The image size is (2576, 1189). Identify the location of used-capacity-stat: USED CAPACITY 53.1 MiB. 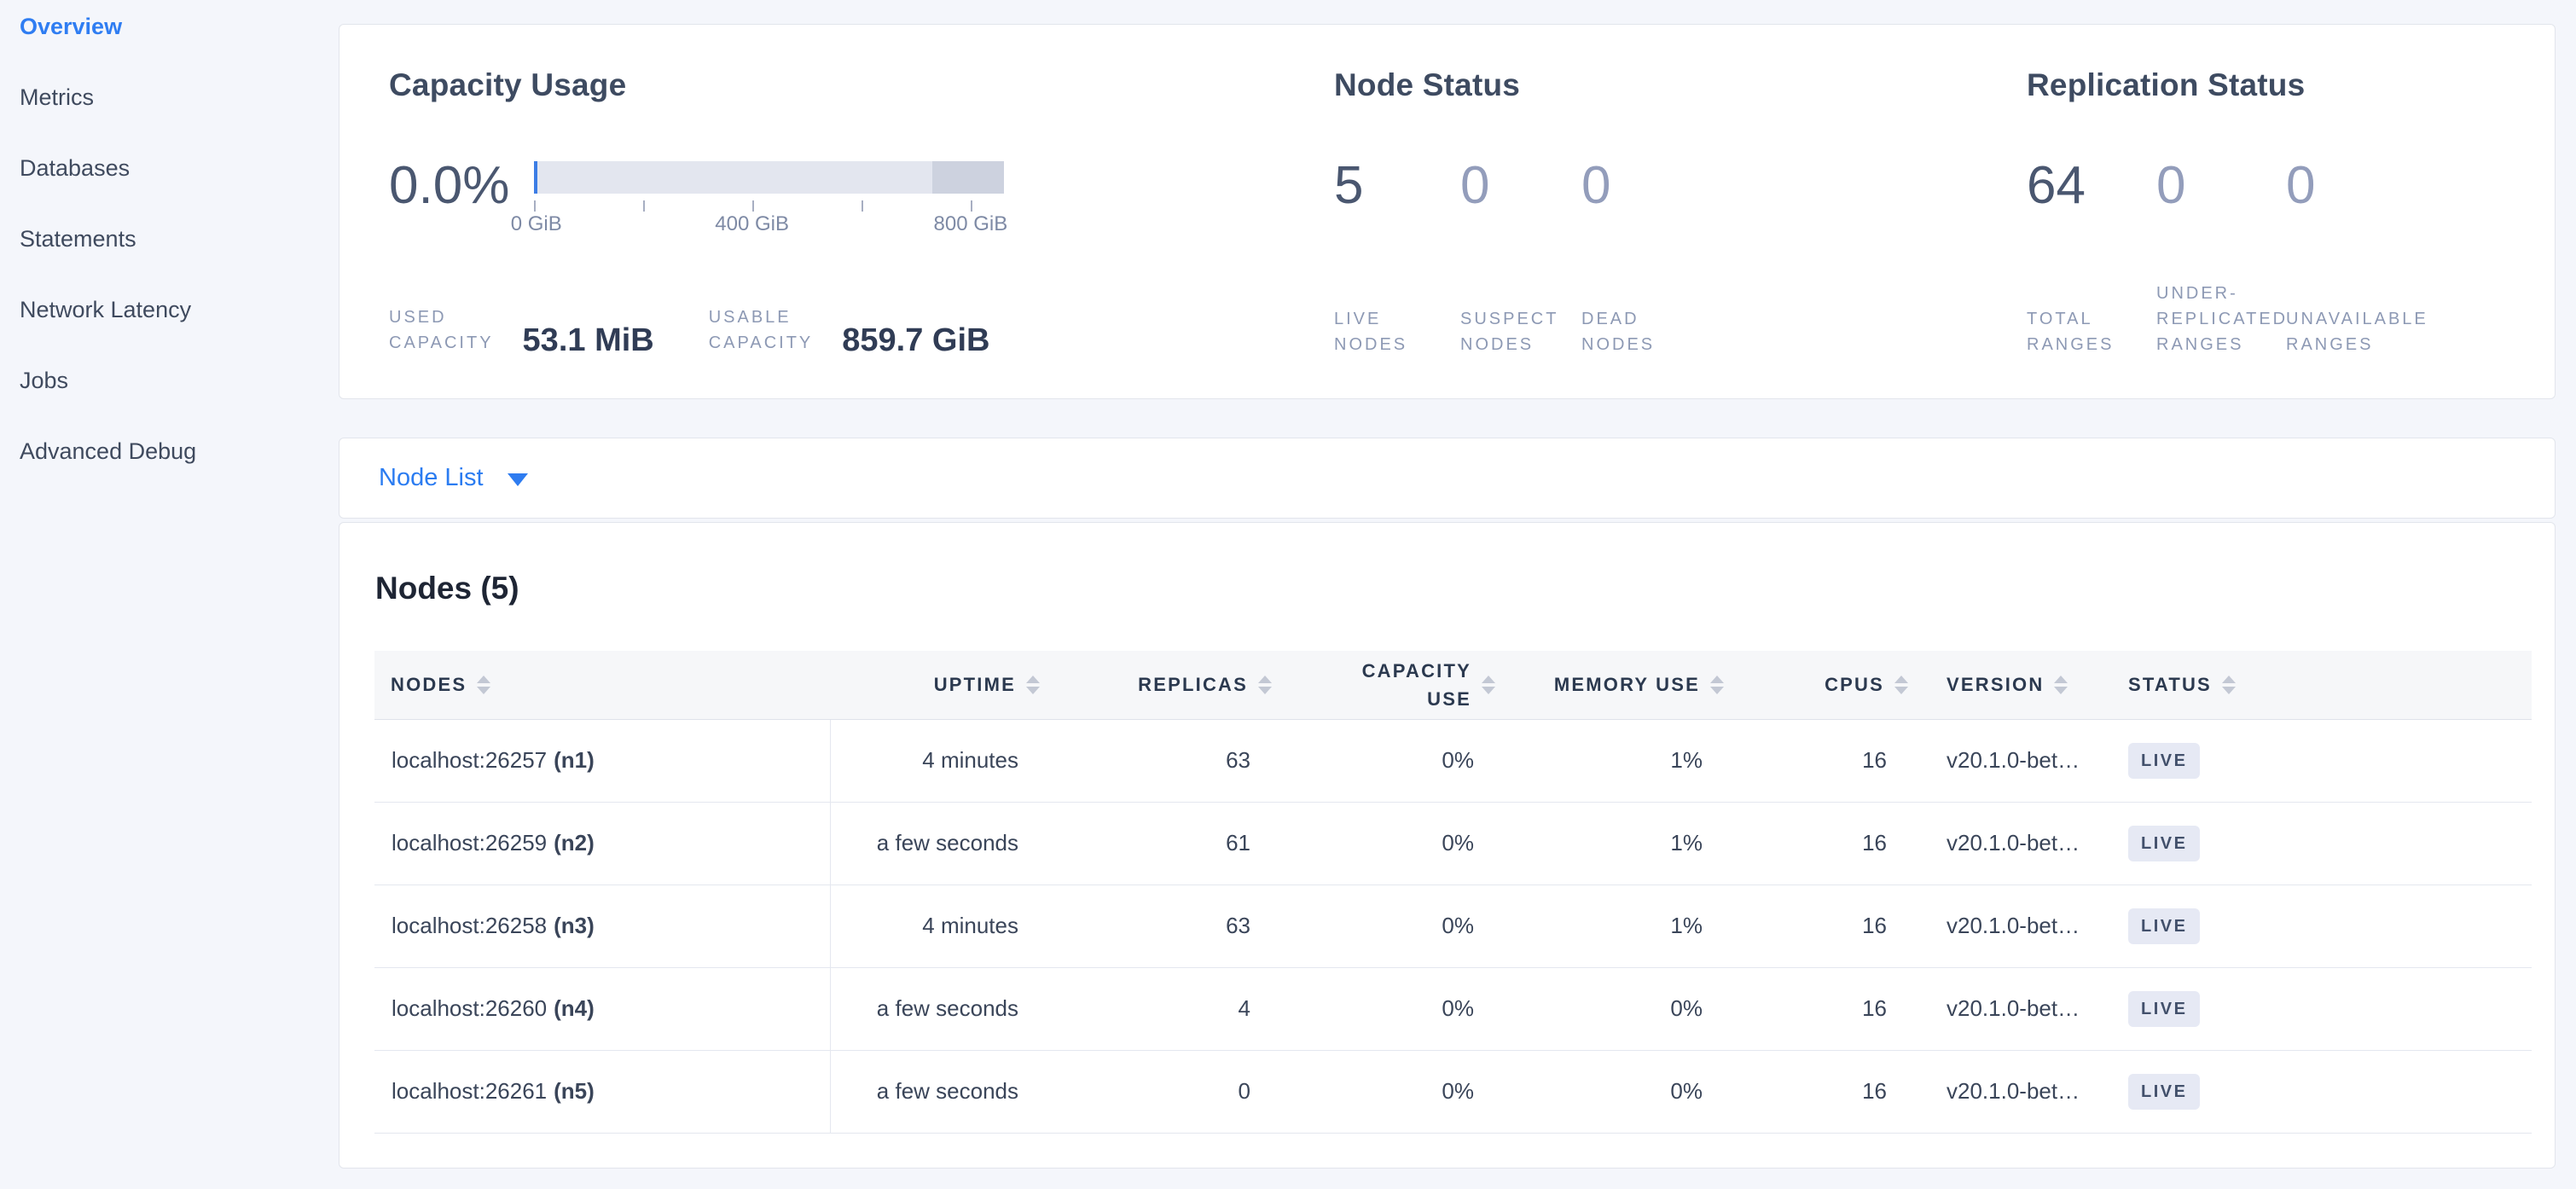
(521, 331).